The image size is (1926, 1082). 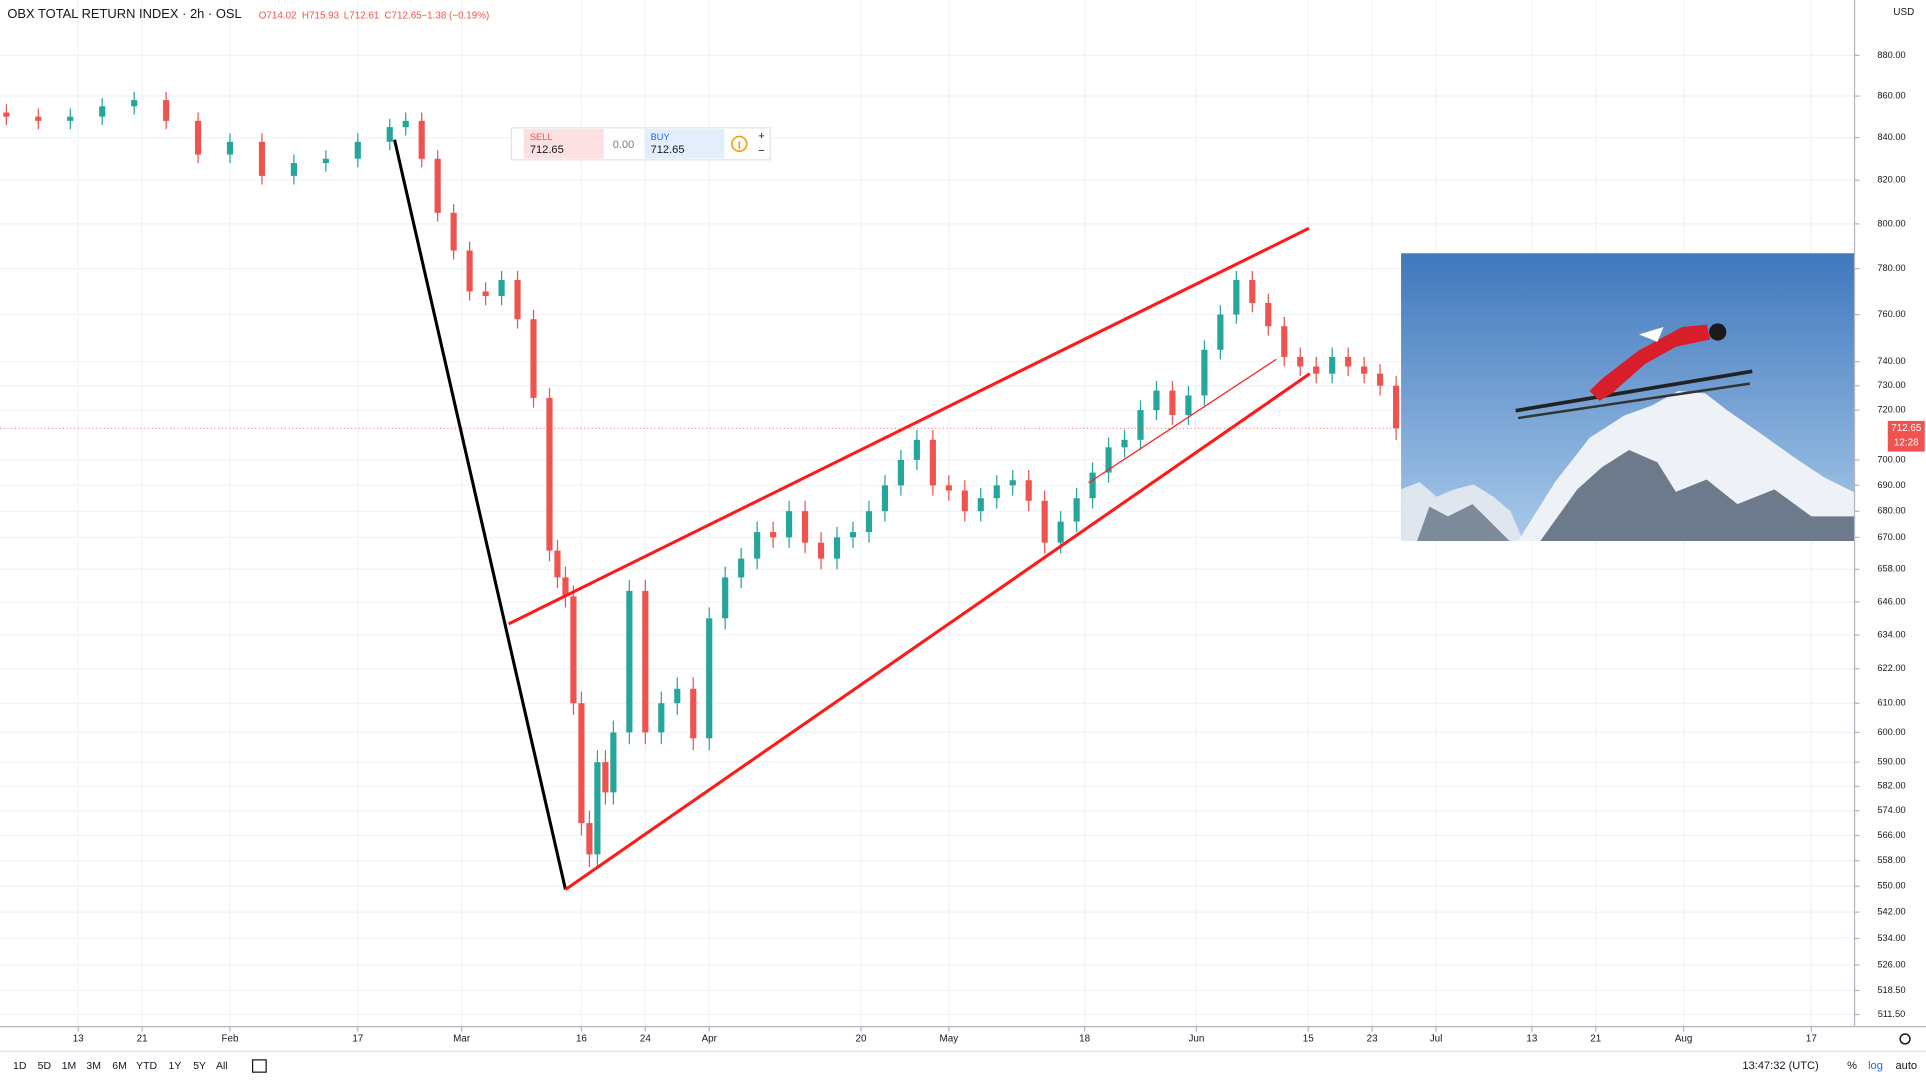 What do you see at coordinates (1891, 268) in the screenshot?
I see `y-tick-label: 780.00` at bounding box center [1891, 268].